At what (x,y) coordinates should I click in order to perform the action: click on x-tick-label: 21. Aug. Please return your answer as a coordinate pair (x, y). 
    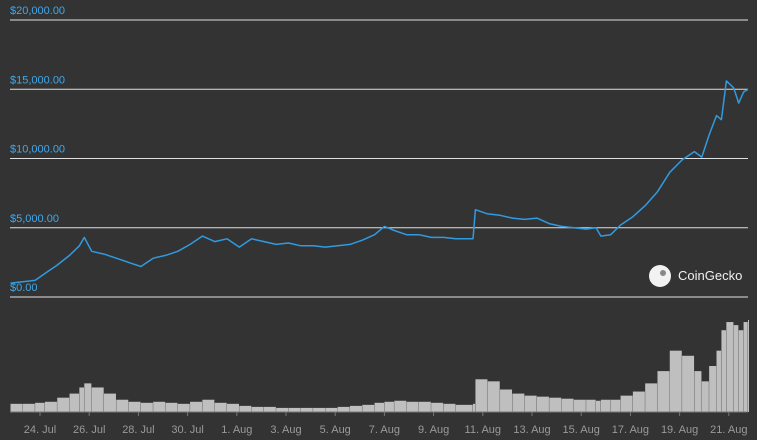
    Looking at the image, I should click on (728, 430).